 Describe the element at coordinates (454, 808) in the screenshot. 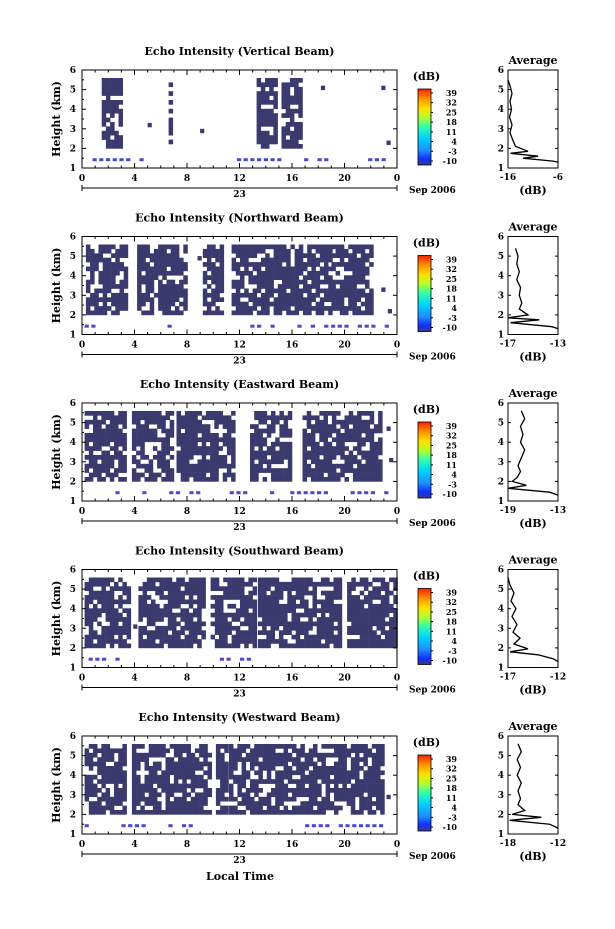

I see `colorbar-tick-label: 4` at that location.